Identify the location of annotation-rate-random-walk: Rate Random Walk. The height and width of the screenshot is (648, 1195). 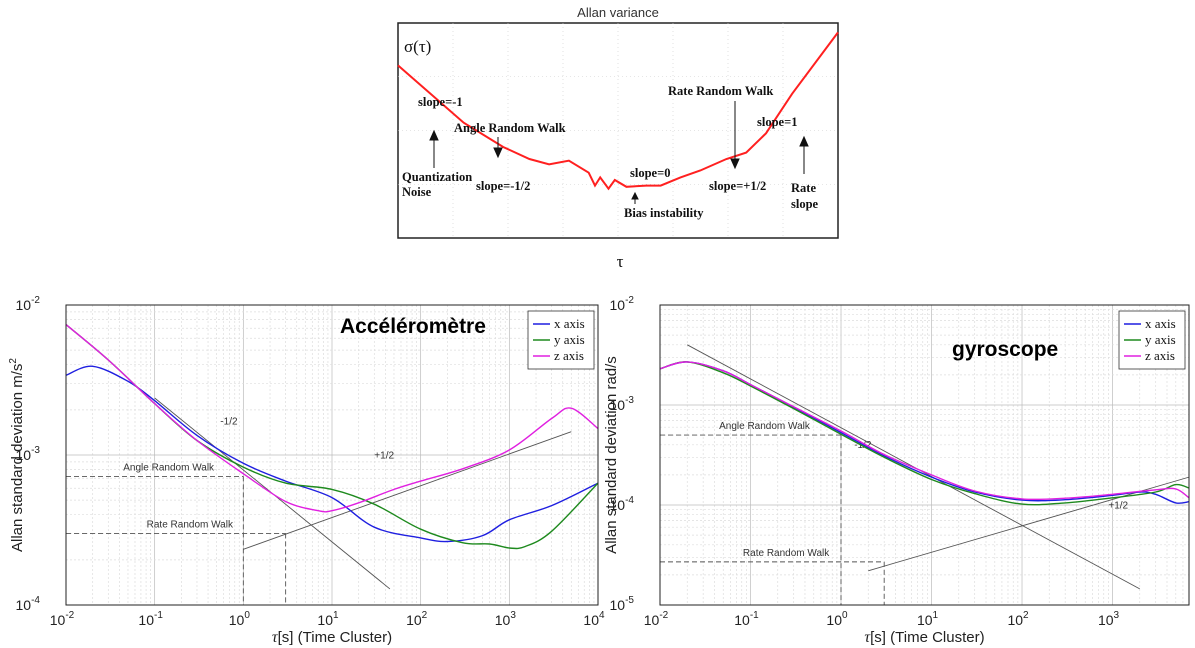
(720, 91).